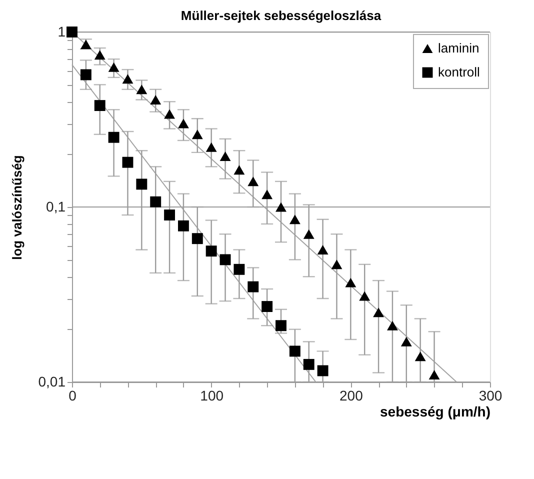 This screenshot has width=534, height=479. What do you see at coordinates (212, 396) in the screenshot?
I see `x-tick-label: 100` at bounding box center [212, 396].